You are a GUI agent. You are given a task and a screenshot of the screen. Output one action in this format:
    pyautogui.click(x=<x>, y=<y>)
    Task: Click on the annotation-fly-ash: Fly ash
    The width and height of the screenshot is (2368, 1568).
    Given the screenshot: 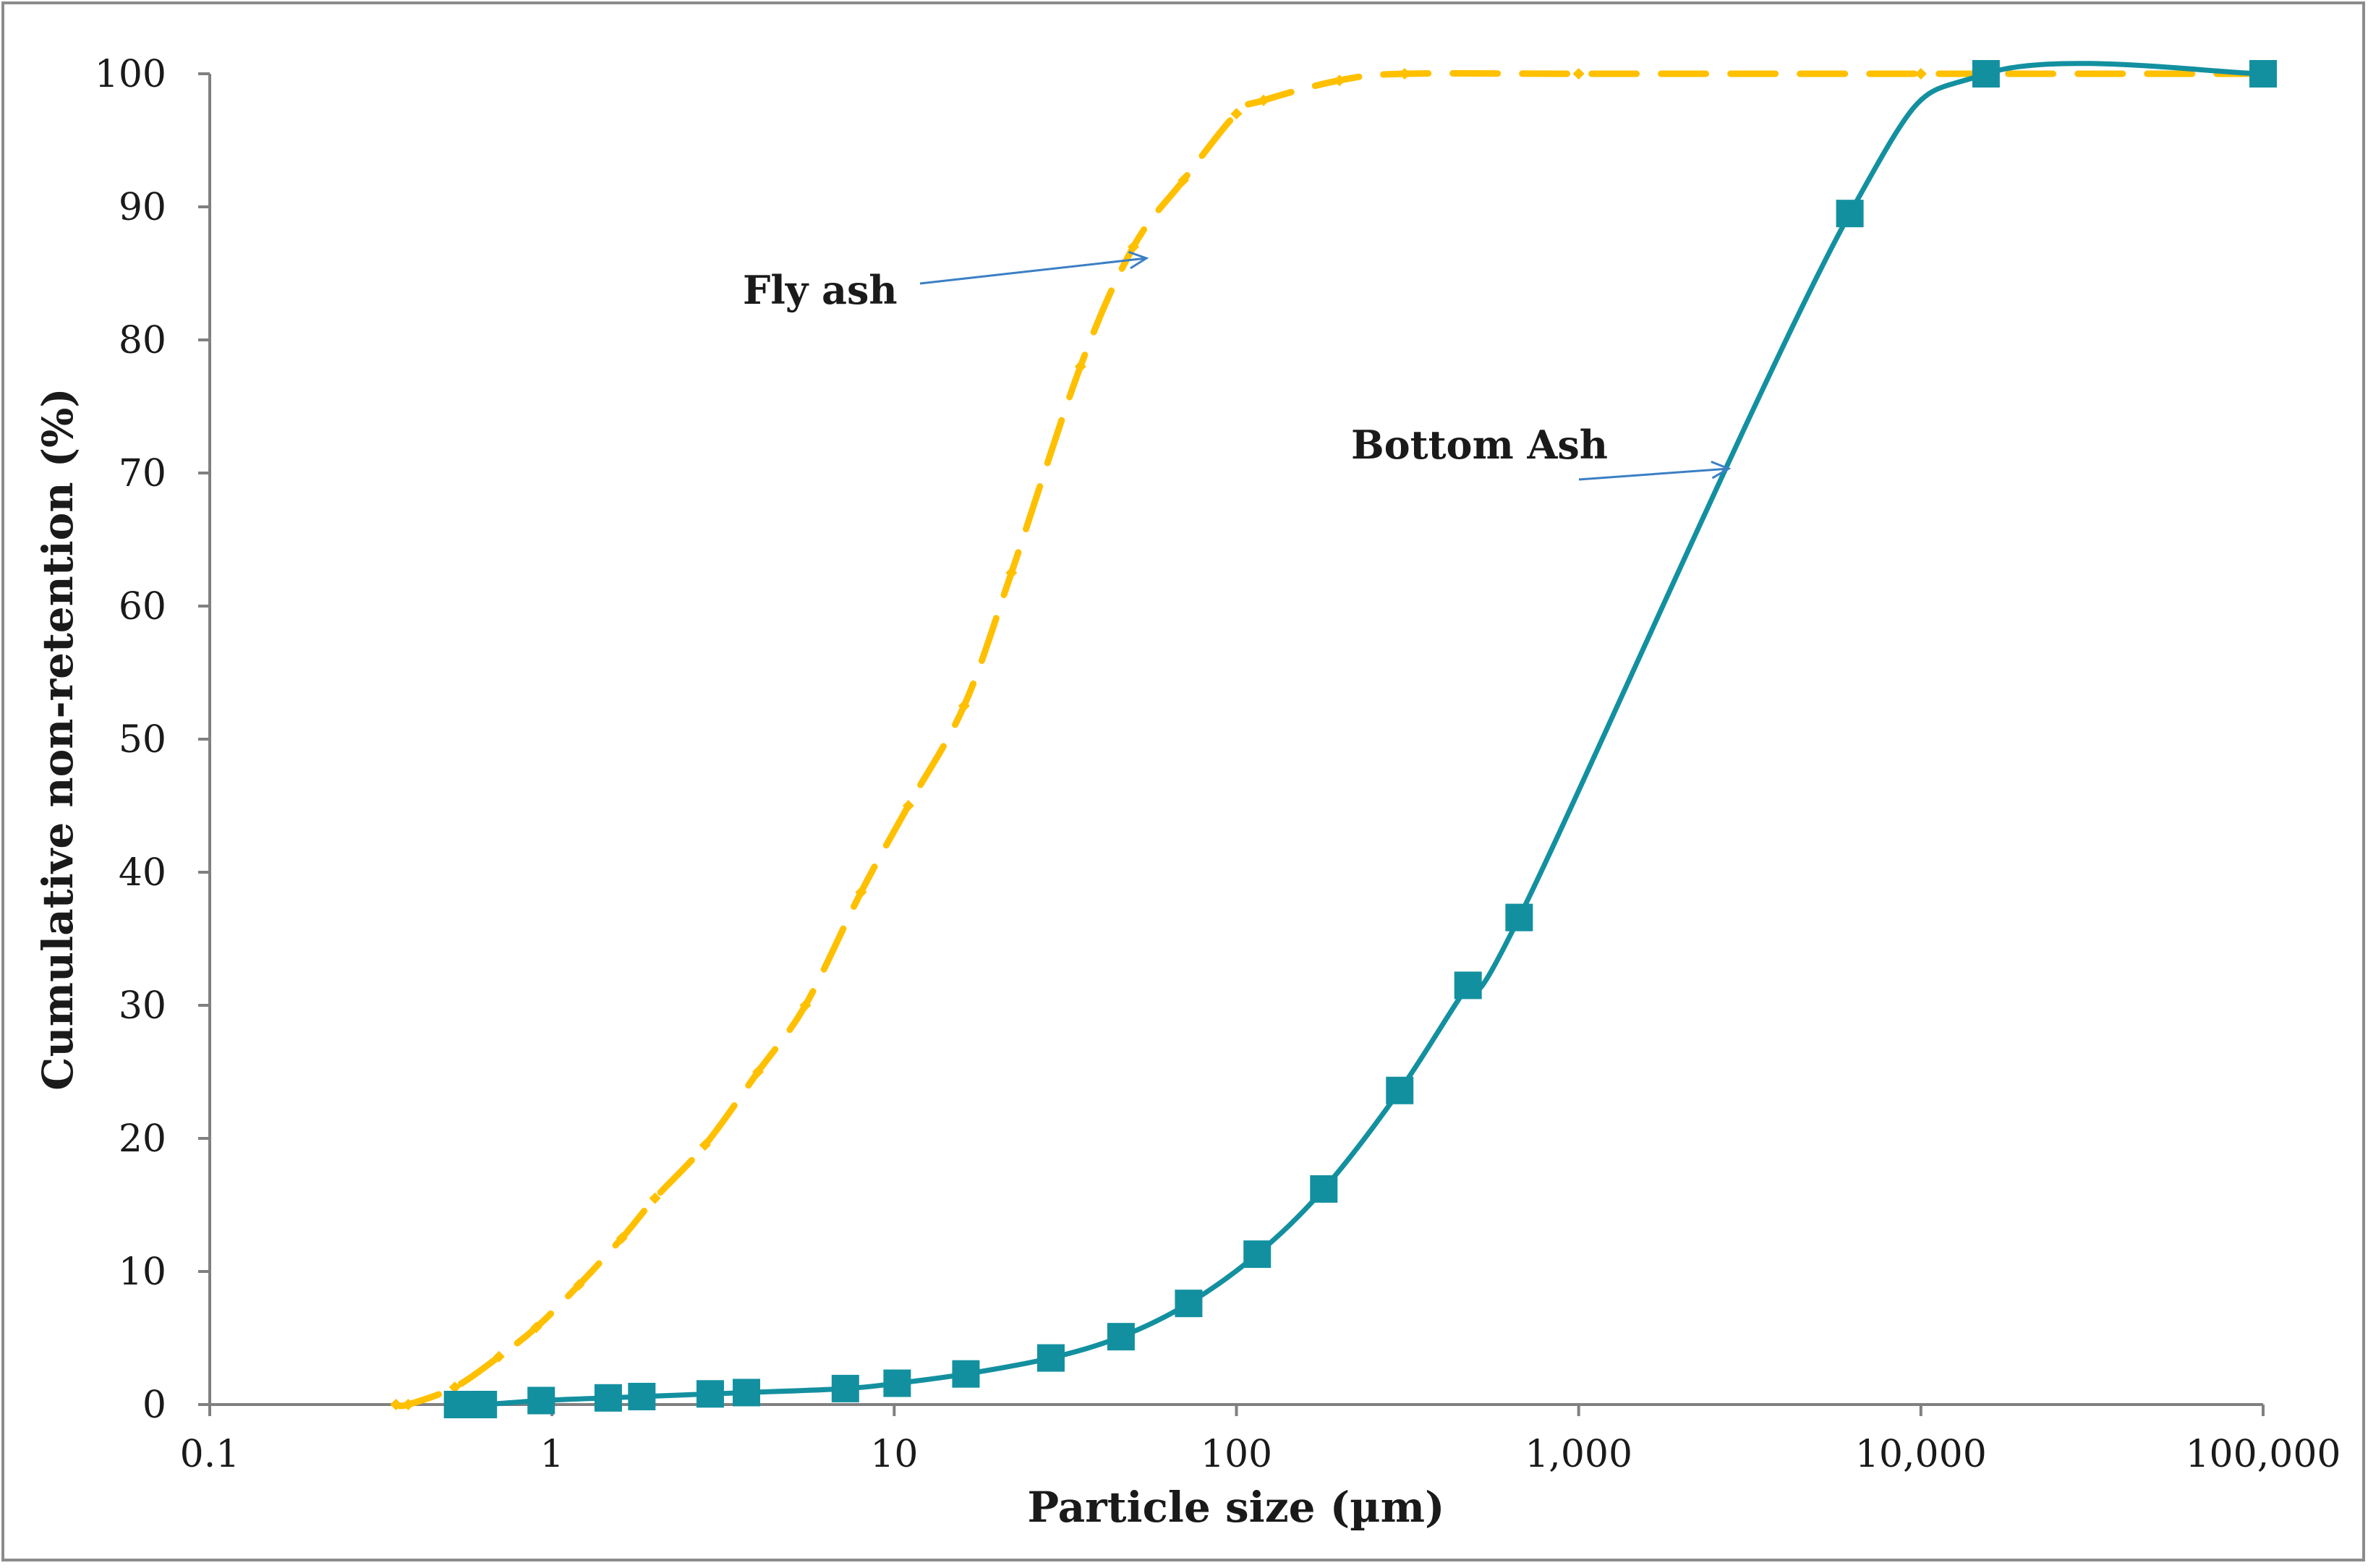 What is the action you would take?
    pyautogui.click(x=820, y=290)
    